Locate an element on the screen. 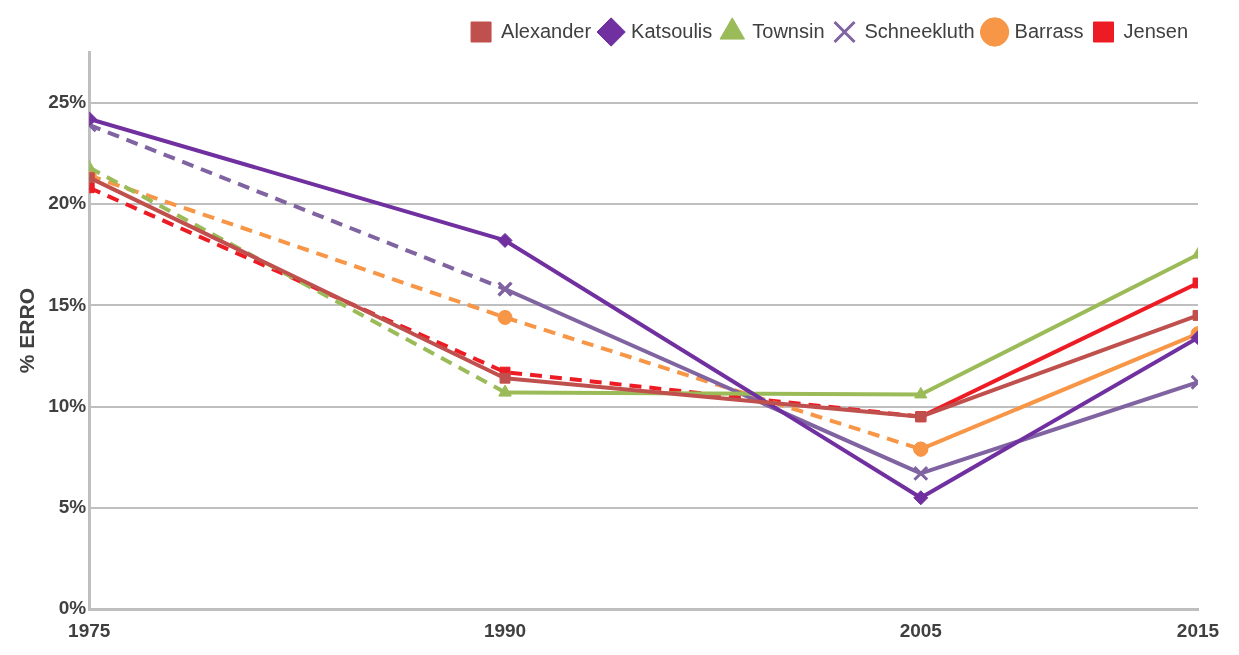 The image size is (1239, 655). y-tick-label: 25% is located at coordinates (67, 101).